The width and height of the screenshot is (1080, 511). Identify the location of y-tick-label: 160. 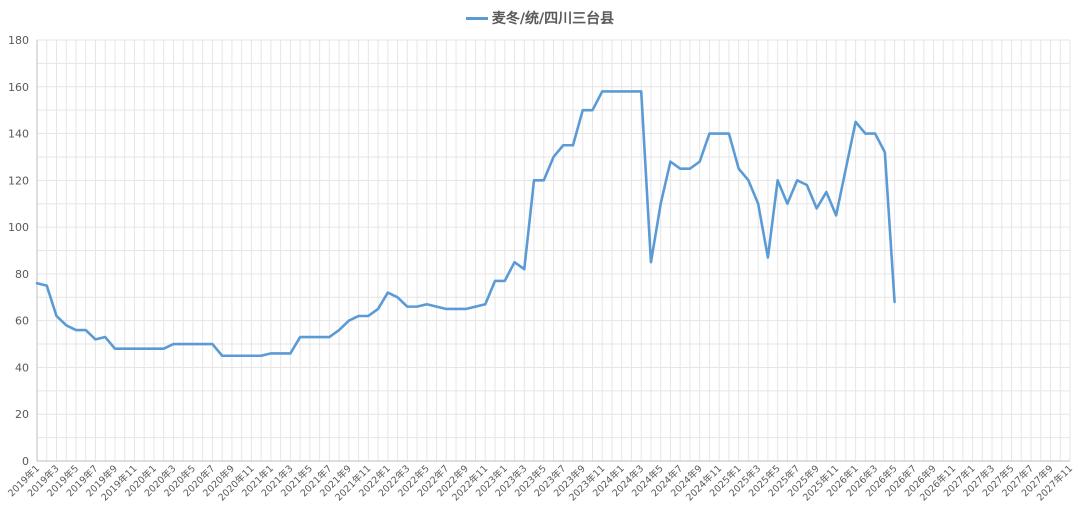
(18, 87).